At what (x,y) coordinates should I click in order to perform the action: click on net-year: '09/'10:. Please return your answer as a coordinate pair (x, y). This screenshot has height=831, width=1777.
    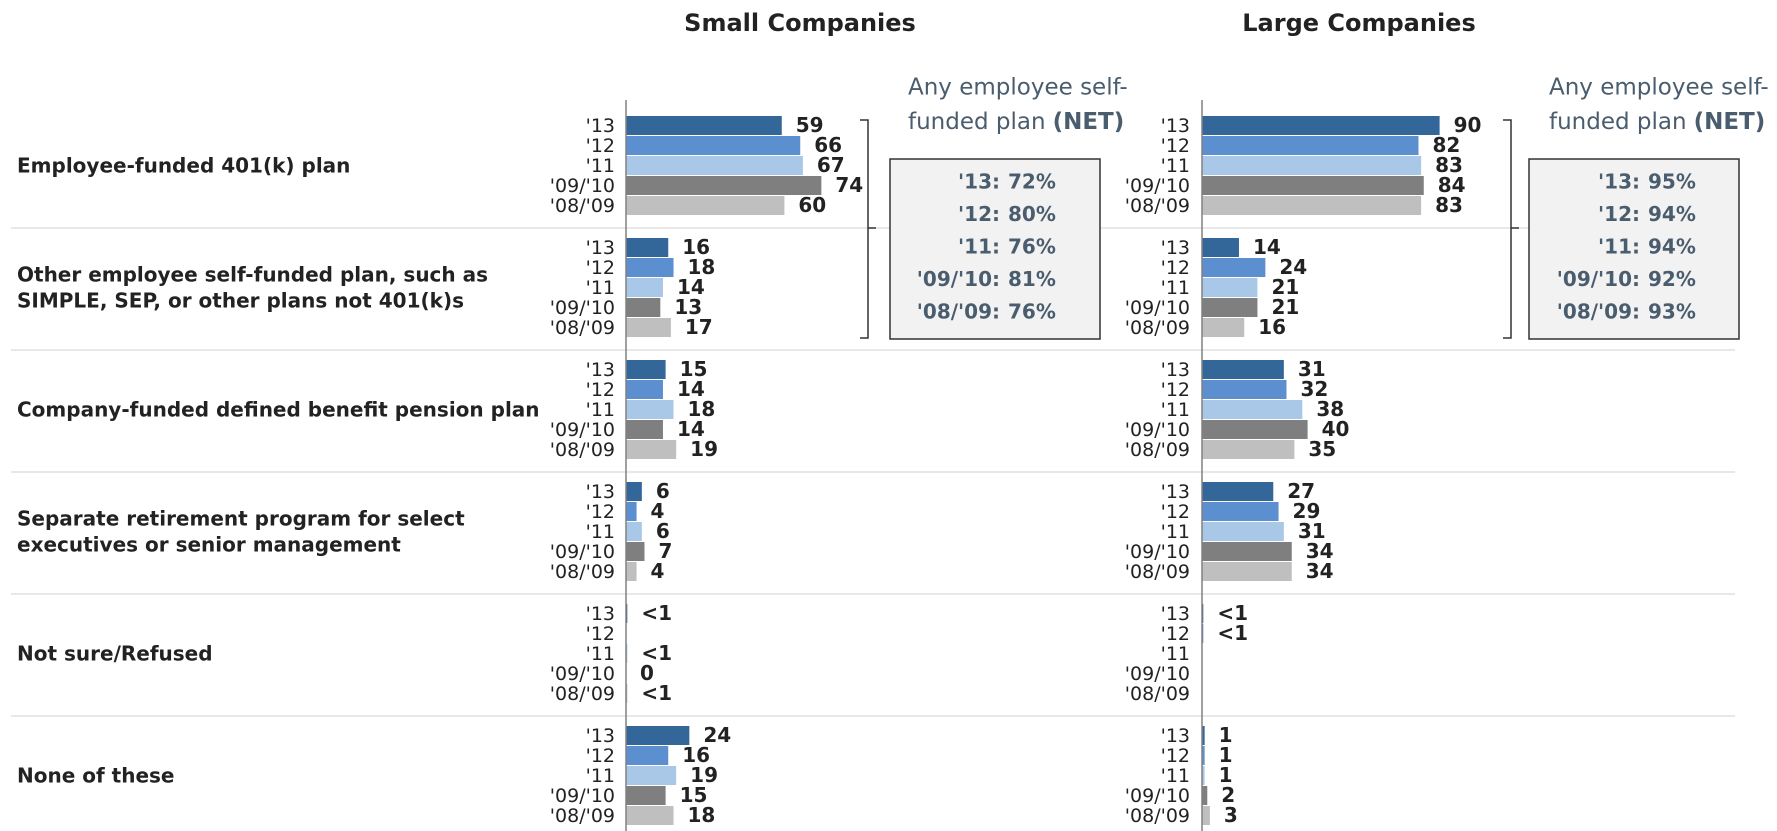
    Looking at the image, I should click on (1598, 279).